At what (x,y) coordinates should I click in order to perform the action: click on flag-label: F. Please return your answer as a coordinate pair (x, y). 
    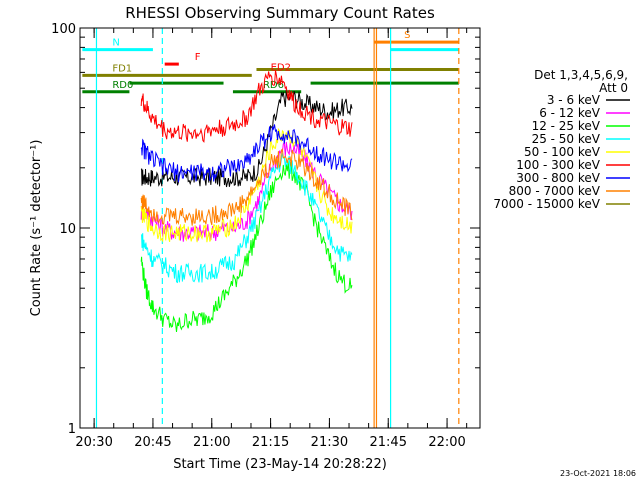
    Looking at the image, I should click on (198, 57).